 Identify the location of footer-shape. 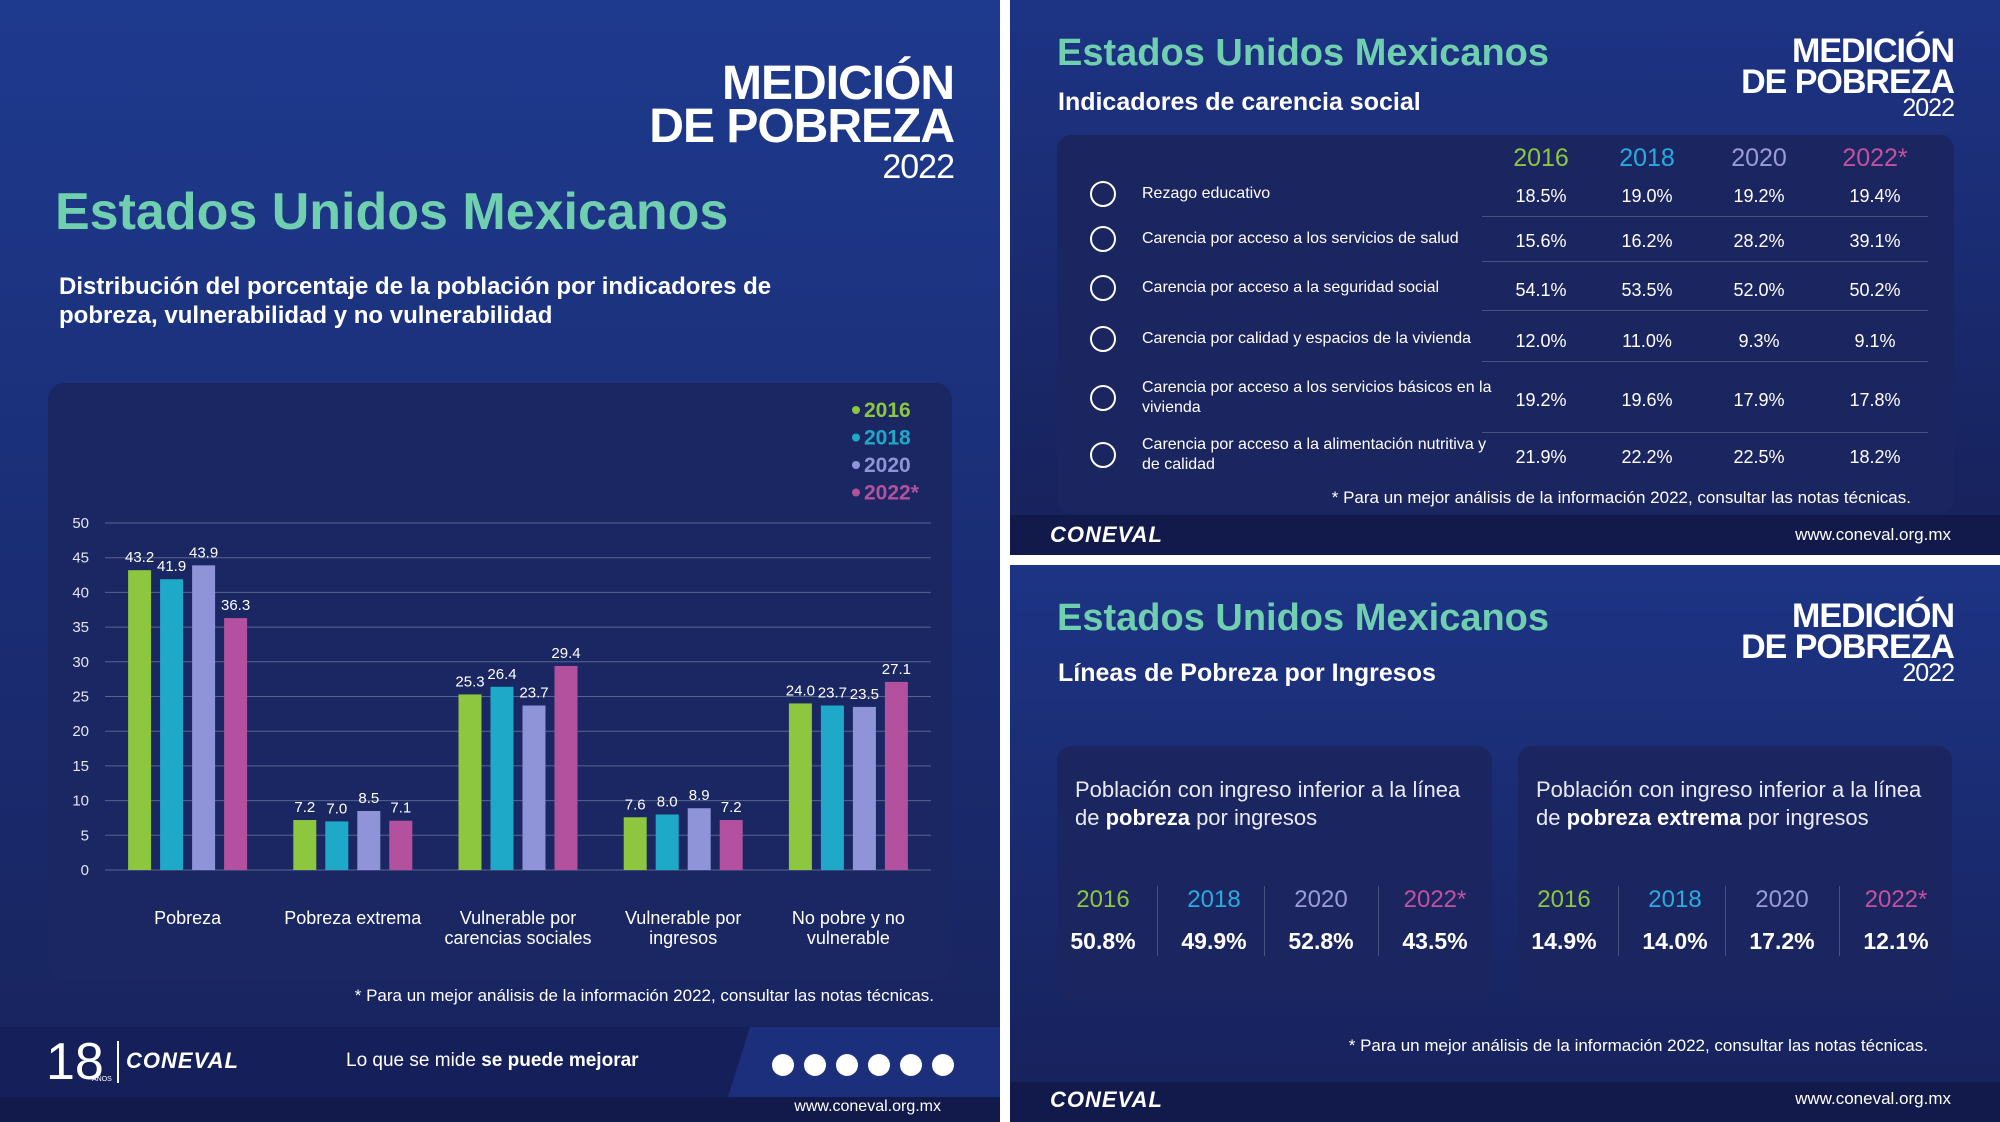
(375, 1062).